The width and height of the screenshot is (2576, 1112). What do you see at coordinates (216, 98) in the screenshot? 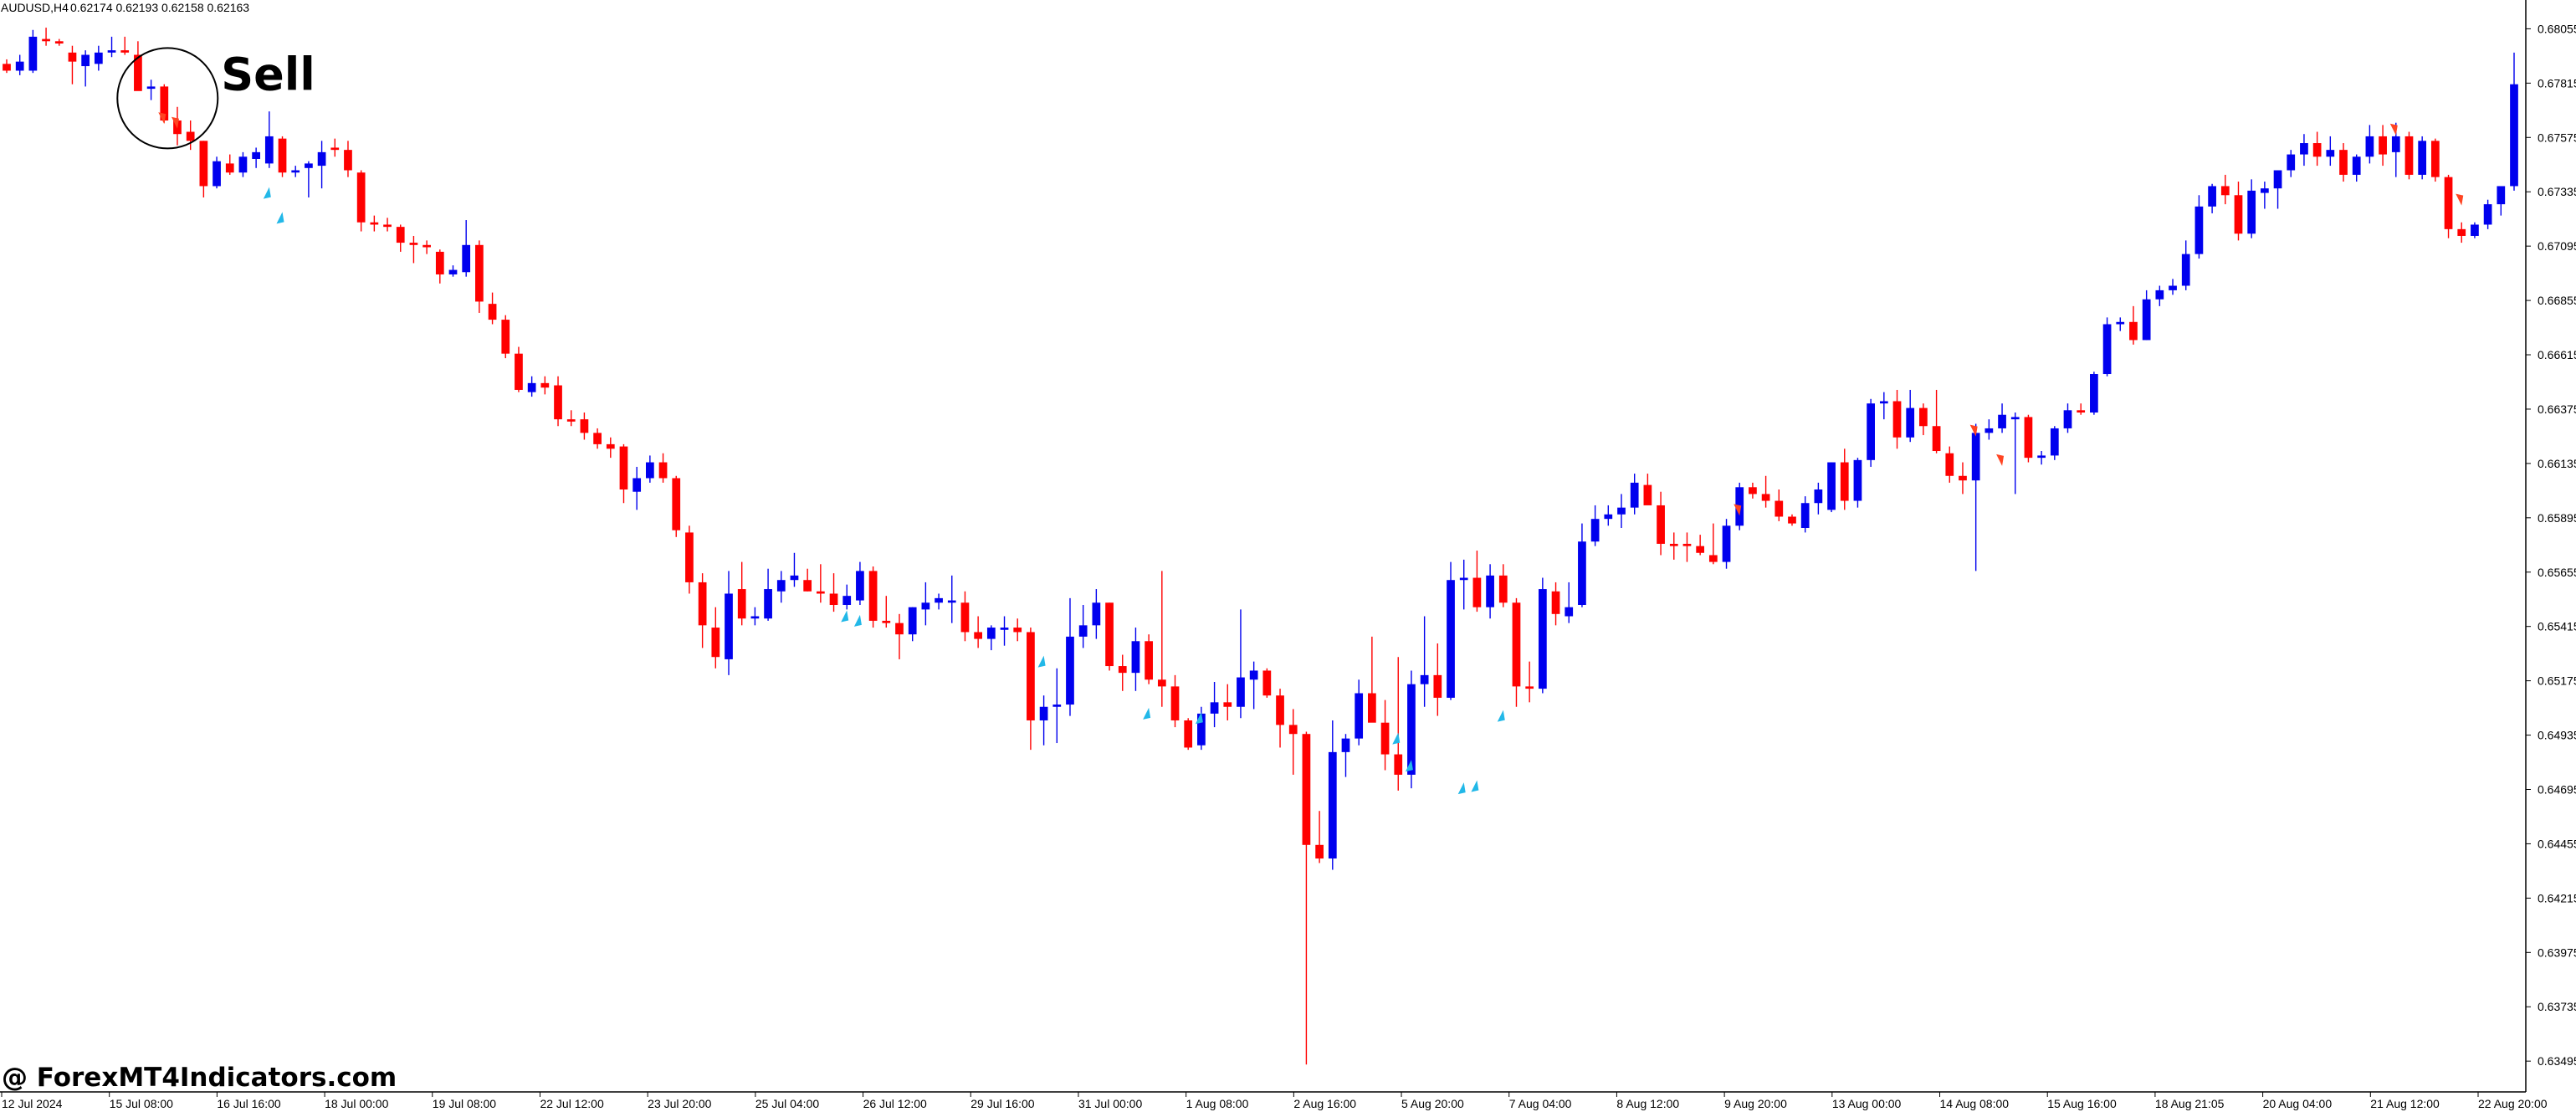
I see `sell-annotation: Sell` at bounding box center [216, 98].